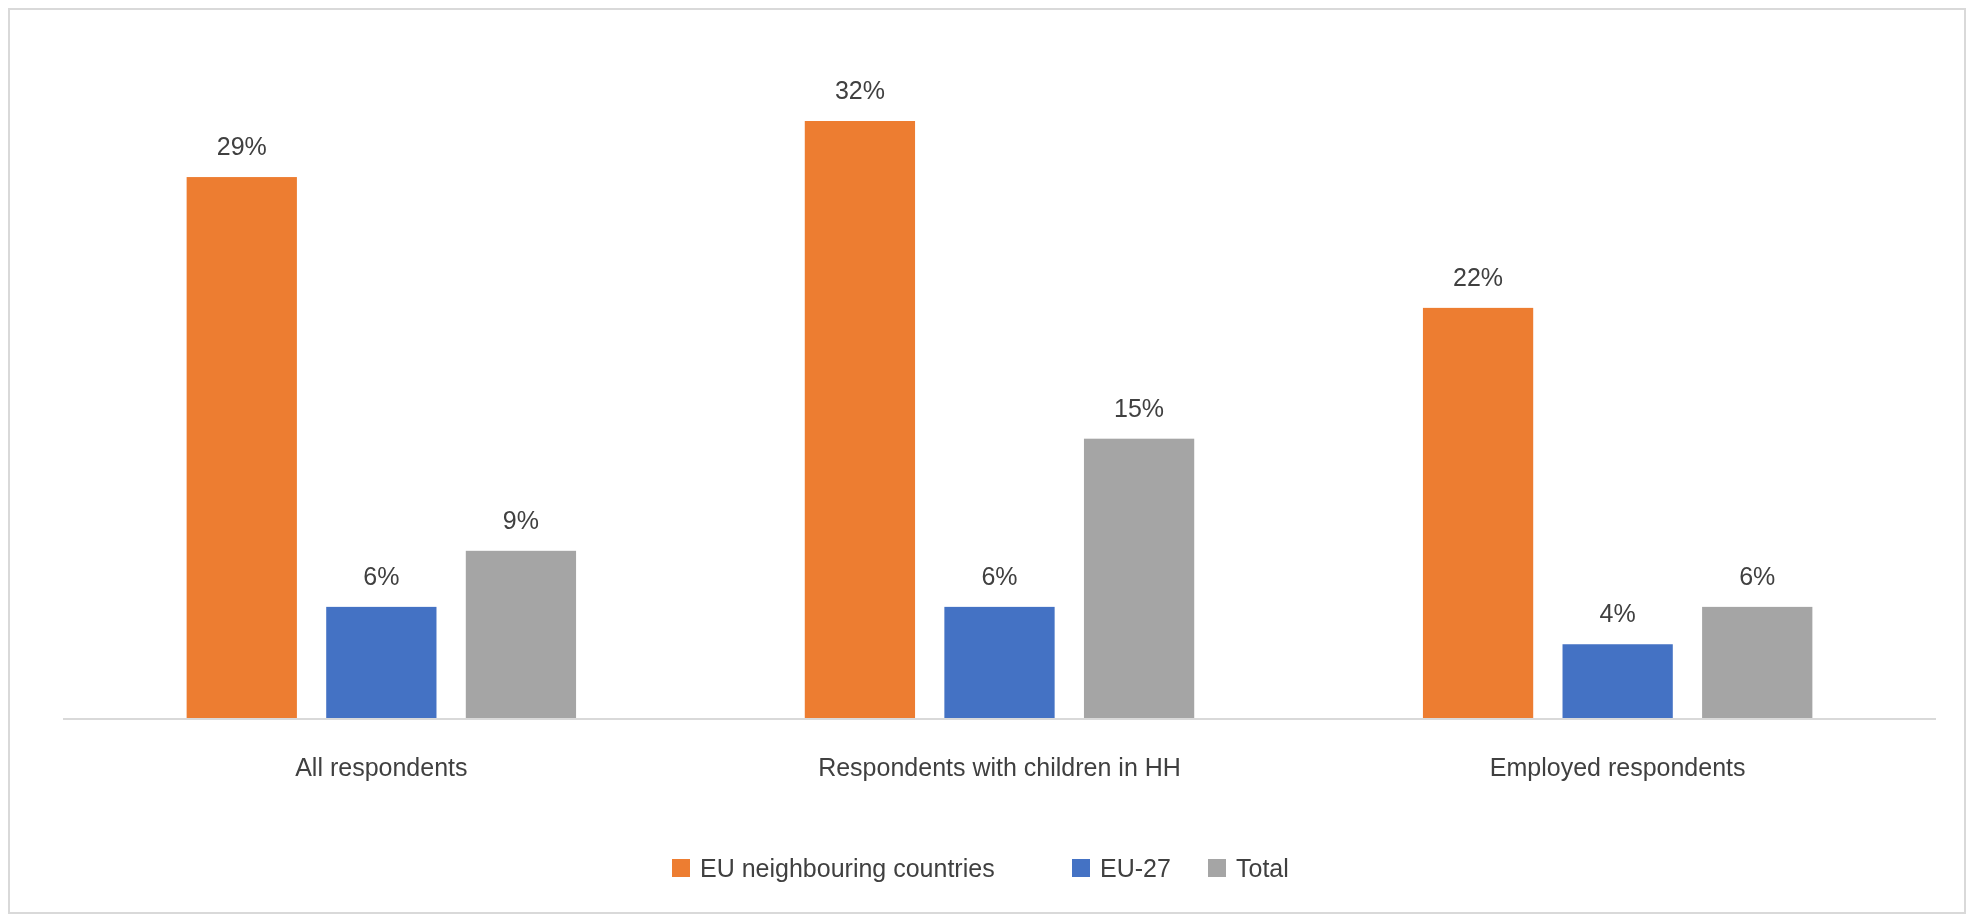 The height and width of the screenshot is (922, 1974). Describe the element at coordinates (859, 90) in the screenshot. I see `data-label: 32%` at that location.